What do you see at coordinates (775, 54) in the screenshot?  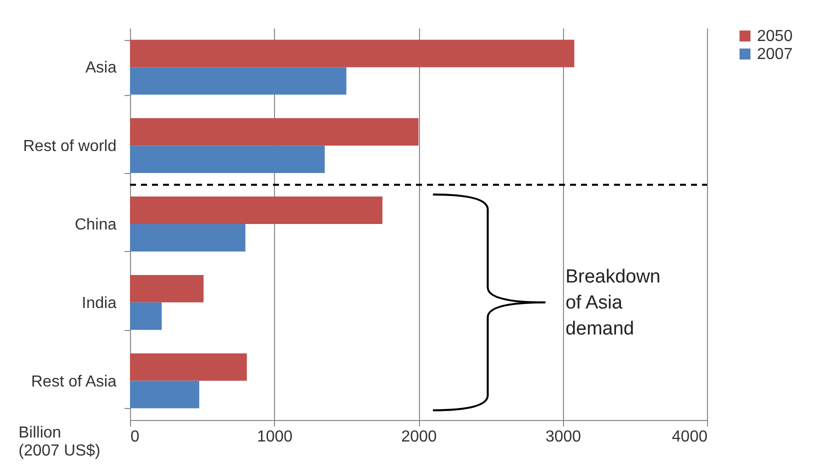 I see `legend-label: 2007` at bounding box center [775, 54].